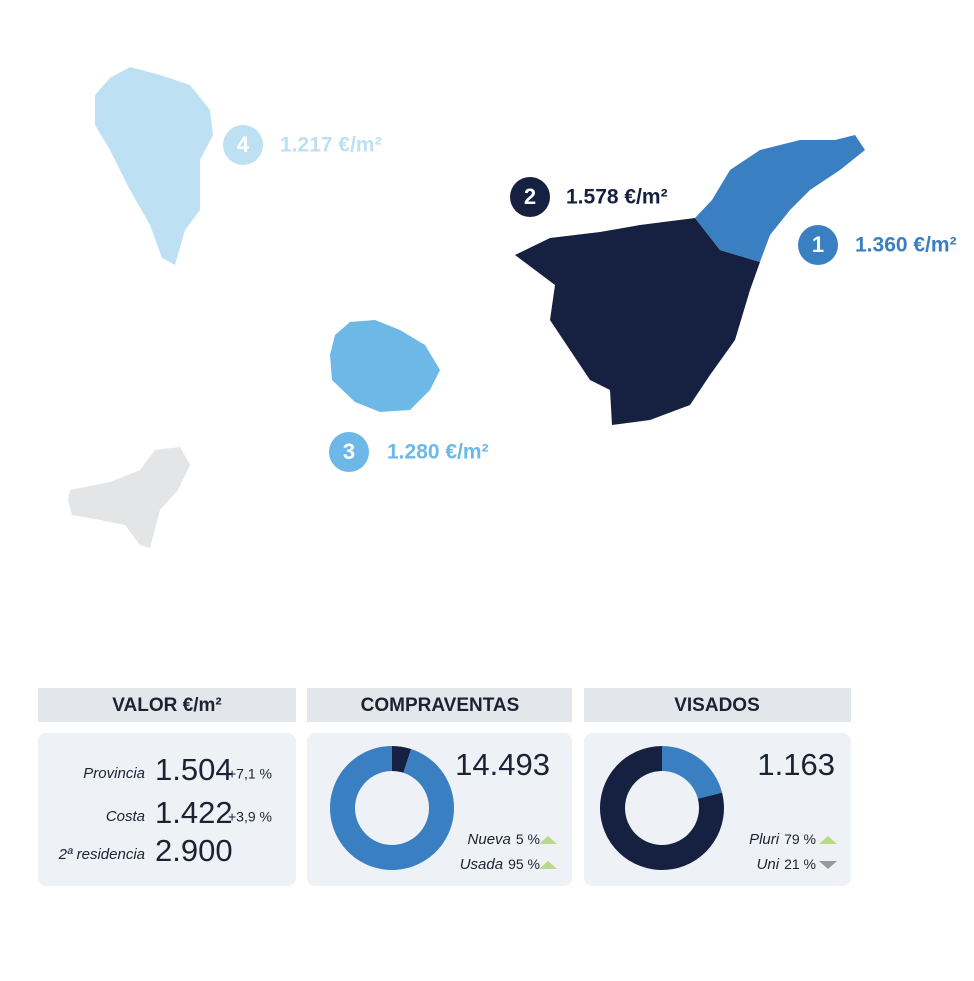 The image size is (974, 981). I want to click on legend-category: Usada, so click(481, 864).